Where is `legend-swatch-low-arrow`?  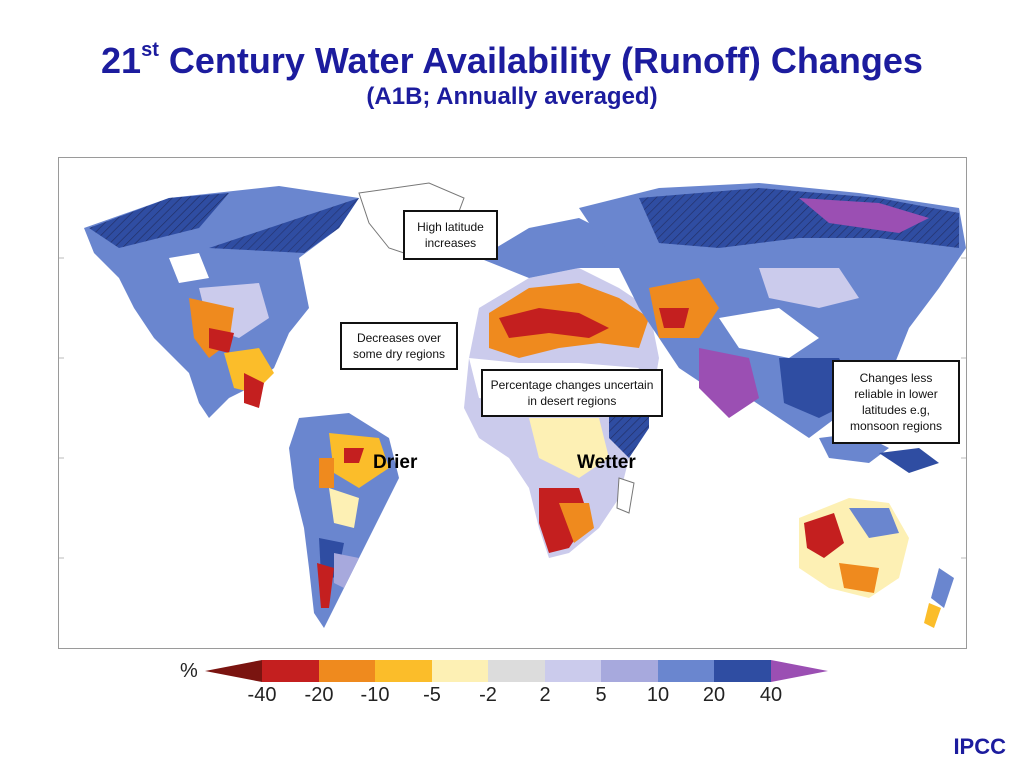 legend-swatch-low-arrow is located at coordinates (233, 671).